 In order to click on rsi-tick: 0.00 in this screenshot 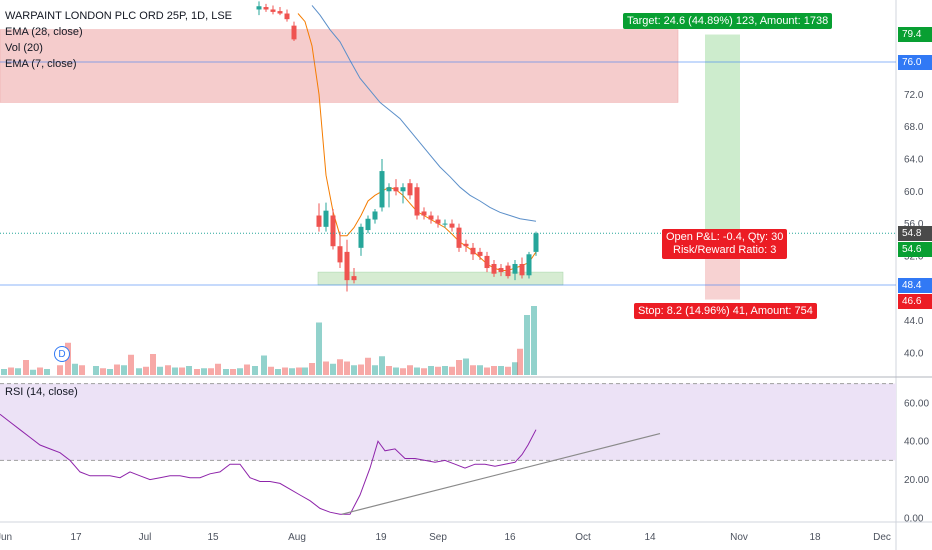, I will do `click(914, 519)`.